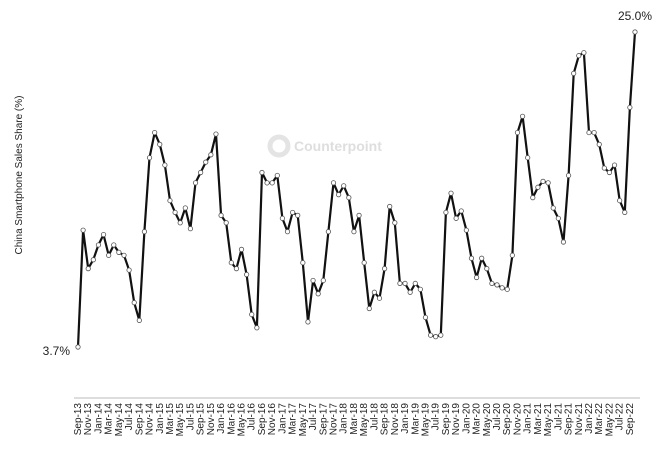  Describe the element at coordinates (538, 419) in the screenshot. I see `x-tick-label: Mar-21` at that location.